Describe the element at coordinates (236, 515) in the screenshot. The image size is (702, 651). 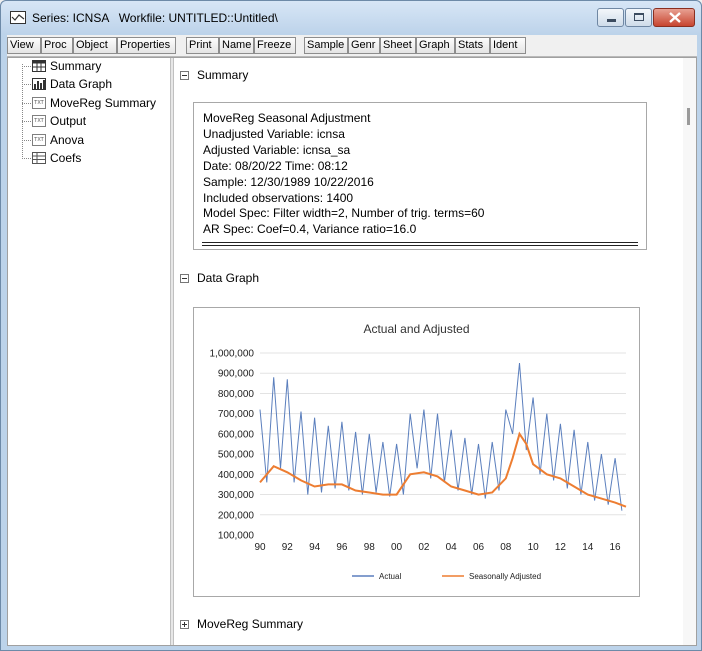
I see `y-tick-label: 200,000` at that location.